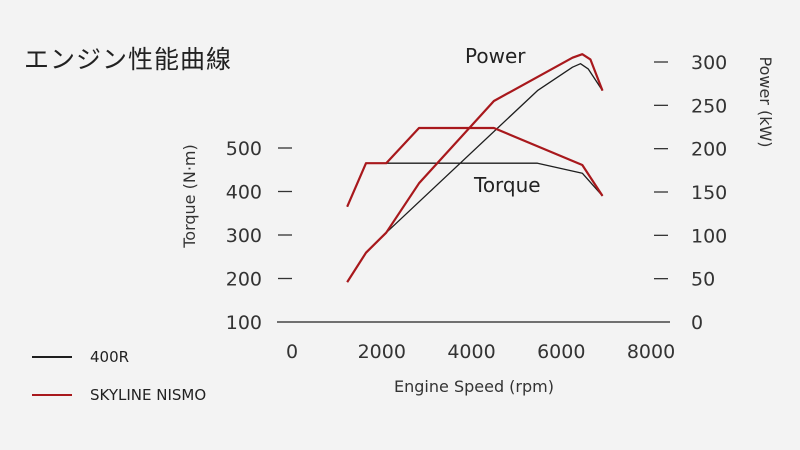  What do you see at coordinates (382, 352) in the screenshot?
I see `x-tick-label: 2000` at bounding box center [382, 352].